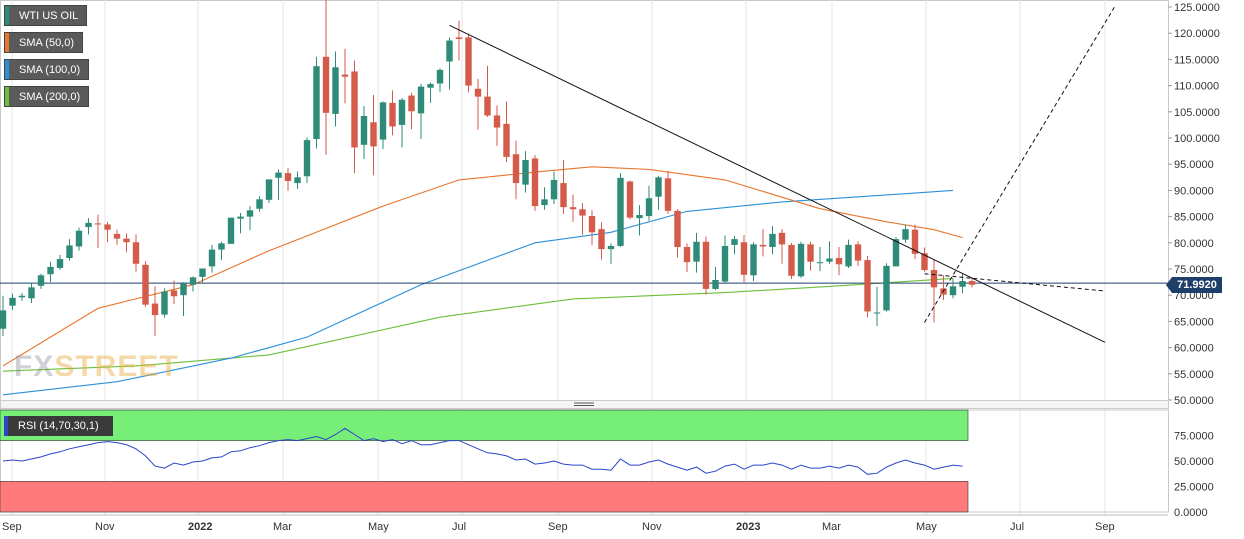  What do you see at coordinates (49, 16) in the screenshot?
I see `legend-label: WTI US OIL` at bounding box center [49, 16].